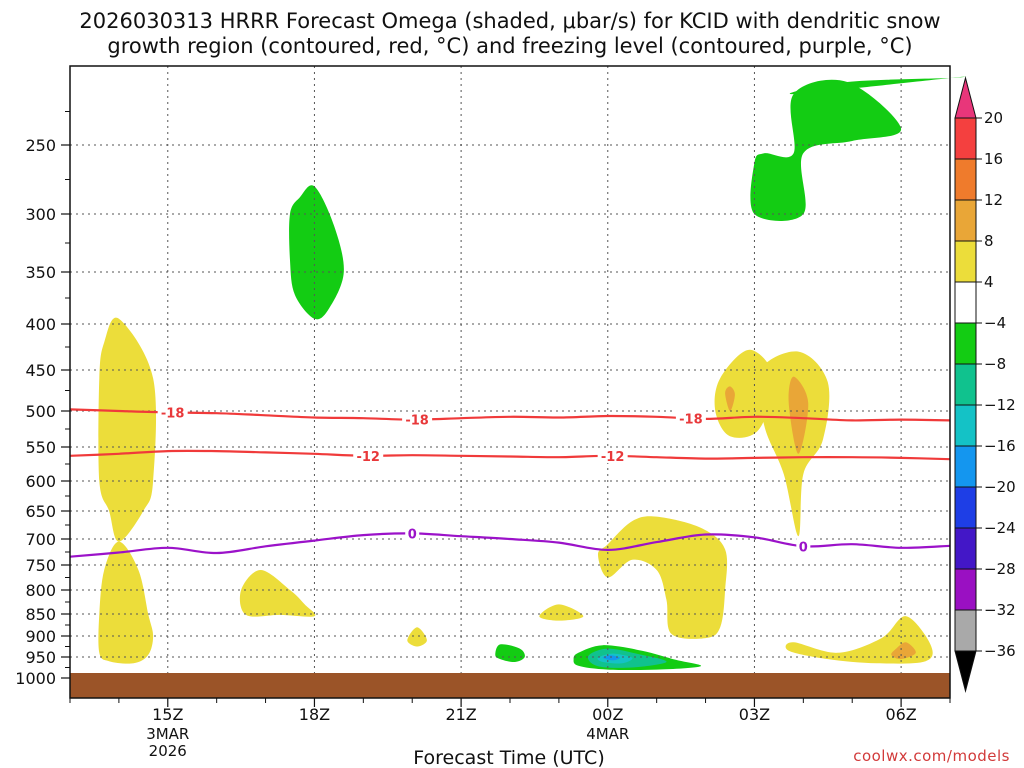 This screenshot has height=768, width=1024. What do you see at coordinates (995, 364) in the screenshot?
I see `colorbar-tick-label-6: −8` at bounding box center [995, 364].